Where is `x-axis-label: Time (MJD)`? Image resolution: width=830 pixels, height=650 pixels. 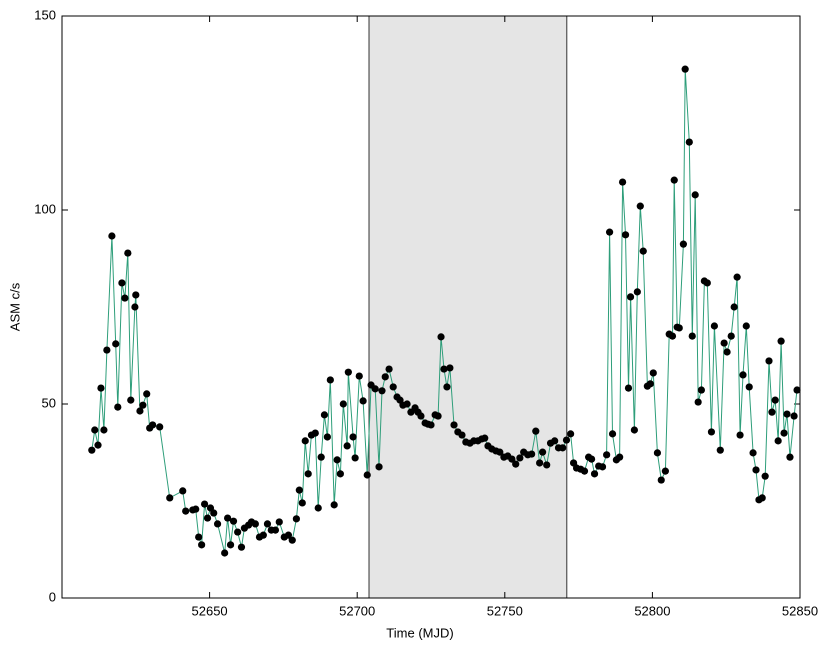
x-axis-label: Time (MJD) is located at coordinates (419, 632).